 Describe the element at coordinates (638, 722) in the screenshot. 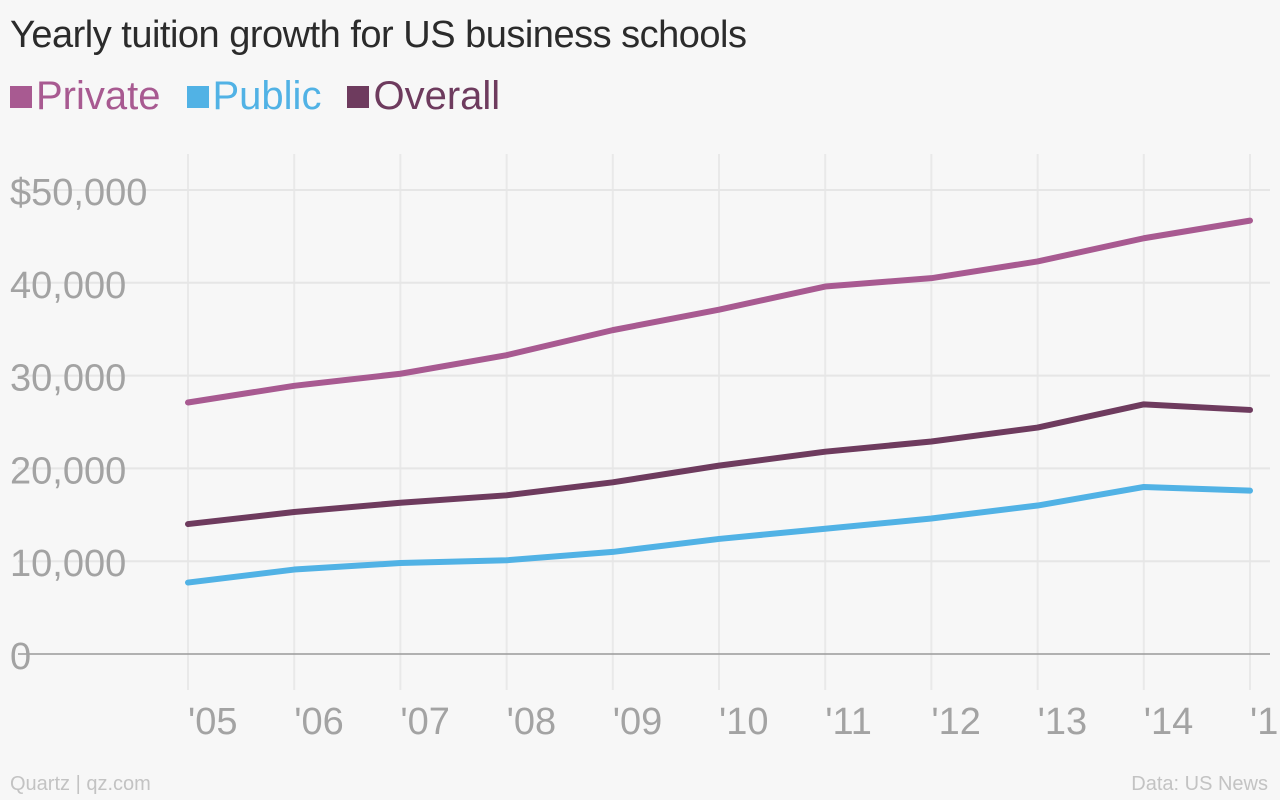

I see `x-tick-label: '09` at that location.